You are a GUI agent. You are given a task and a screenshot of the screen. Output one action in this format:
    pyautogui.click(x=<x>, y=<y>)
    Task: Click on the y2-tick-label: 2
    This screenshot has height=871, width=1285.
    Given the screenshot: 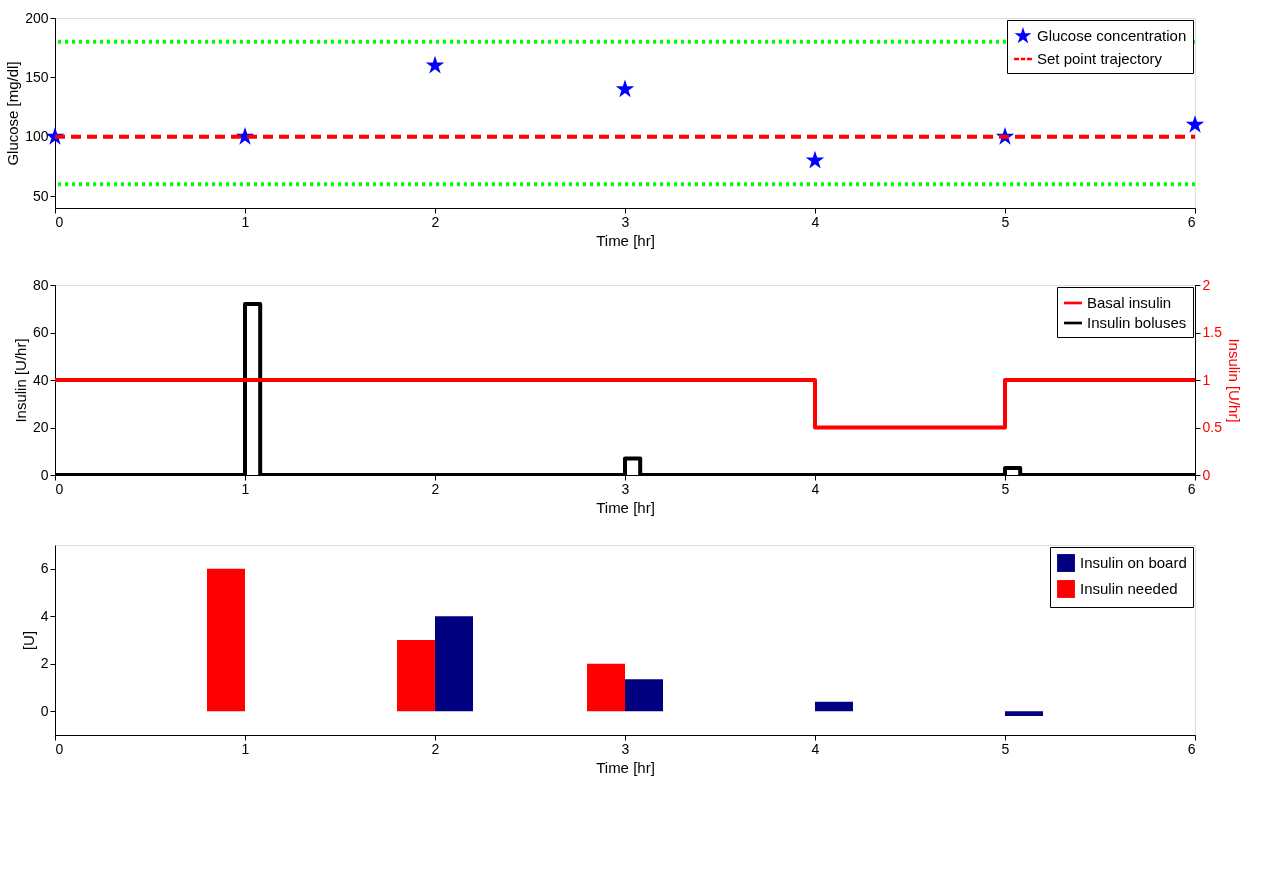 What is the action you would take?
    pyautogui.click(x=1206, y=284)
    